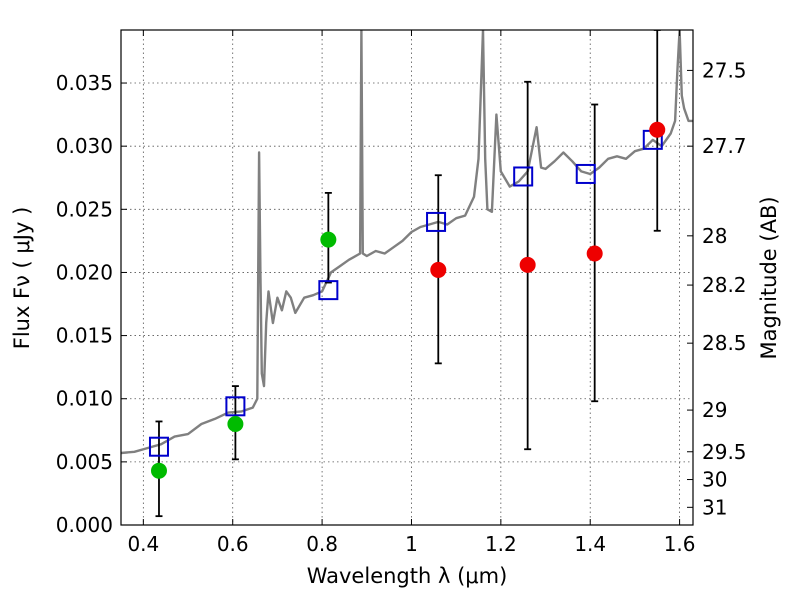 This screenshot has height=600, width=800. What do you see at coordinates (714, 507) in the screenshot?
I see `y2-tick-label: 31` at bounding box center [714, 507].